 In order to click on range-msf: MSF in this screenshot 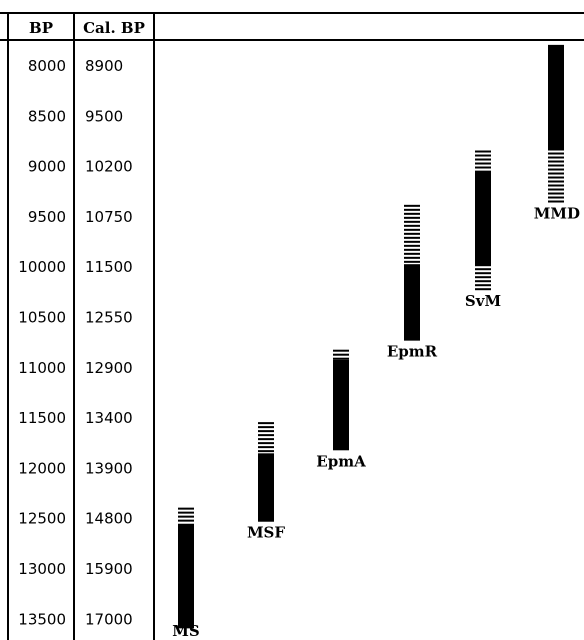, I will do `click(266, 482)`.